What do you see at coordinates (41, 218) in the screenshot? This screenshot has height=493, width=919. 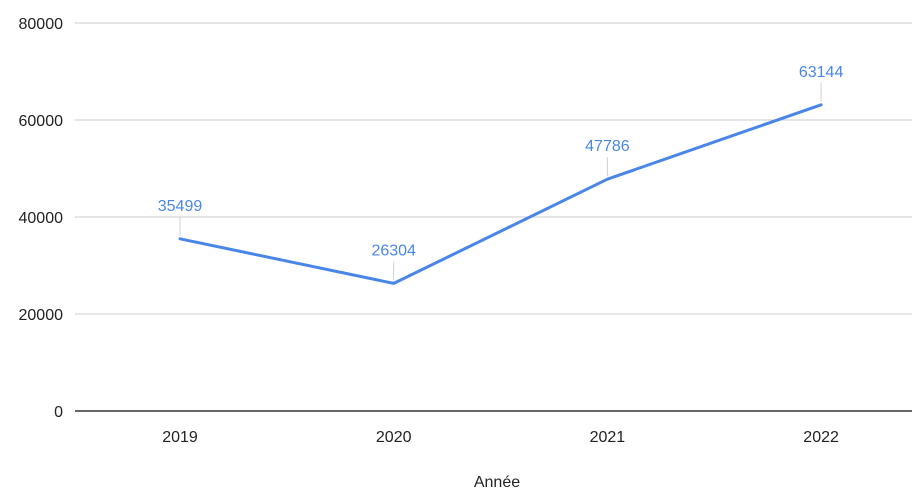 I see `y-tick-label-40000: 40000` at bounding box center [41, 218].